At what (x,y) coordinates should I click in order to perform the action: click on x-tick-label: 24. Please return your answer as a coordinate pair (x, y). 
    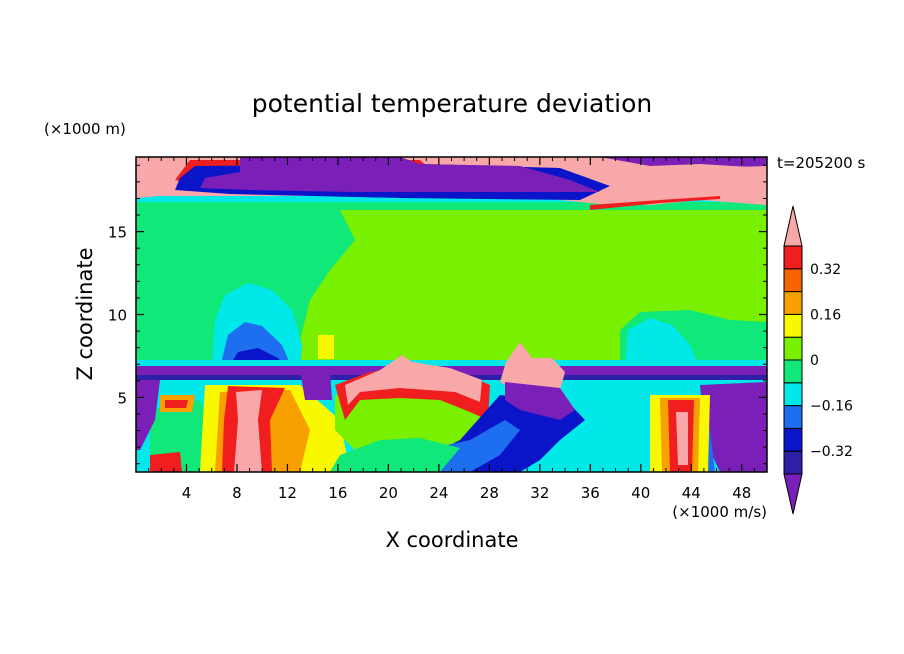
    Looking at the image, I should click on (438, 493).